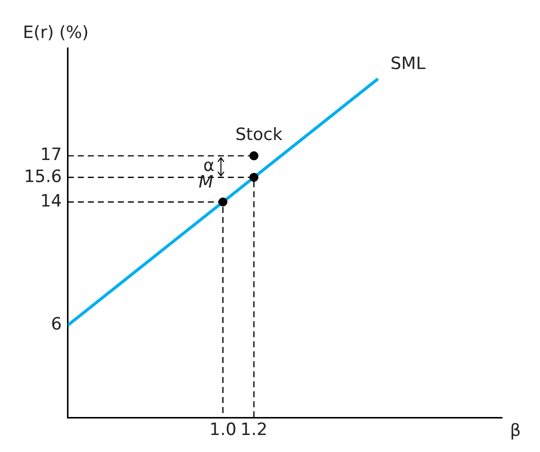 Image resolution: width=540 pixels, height=452 pixels. I want to click on x-axis-title: β, so click(515, 431).